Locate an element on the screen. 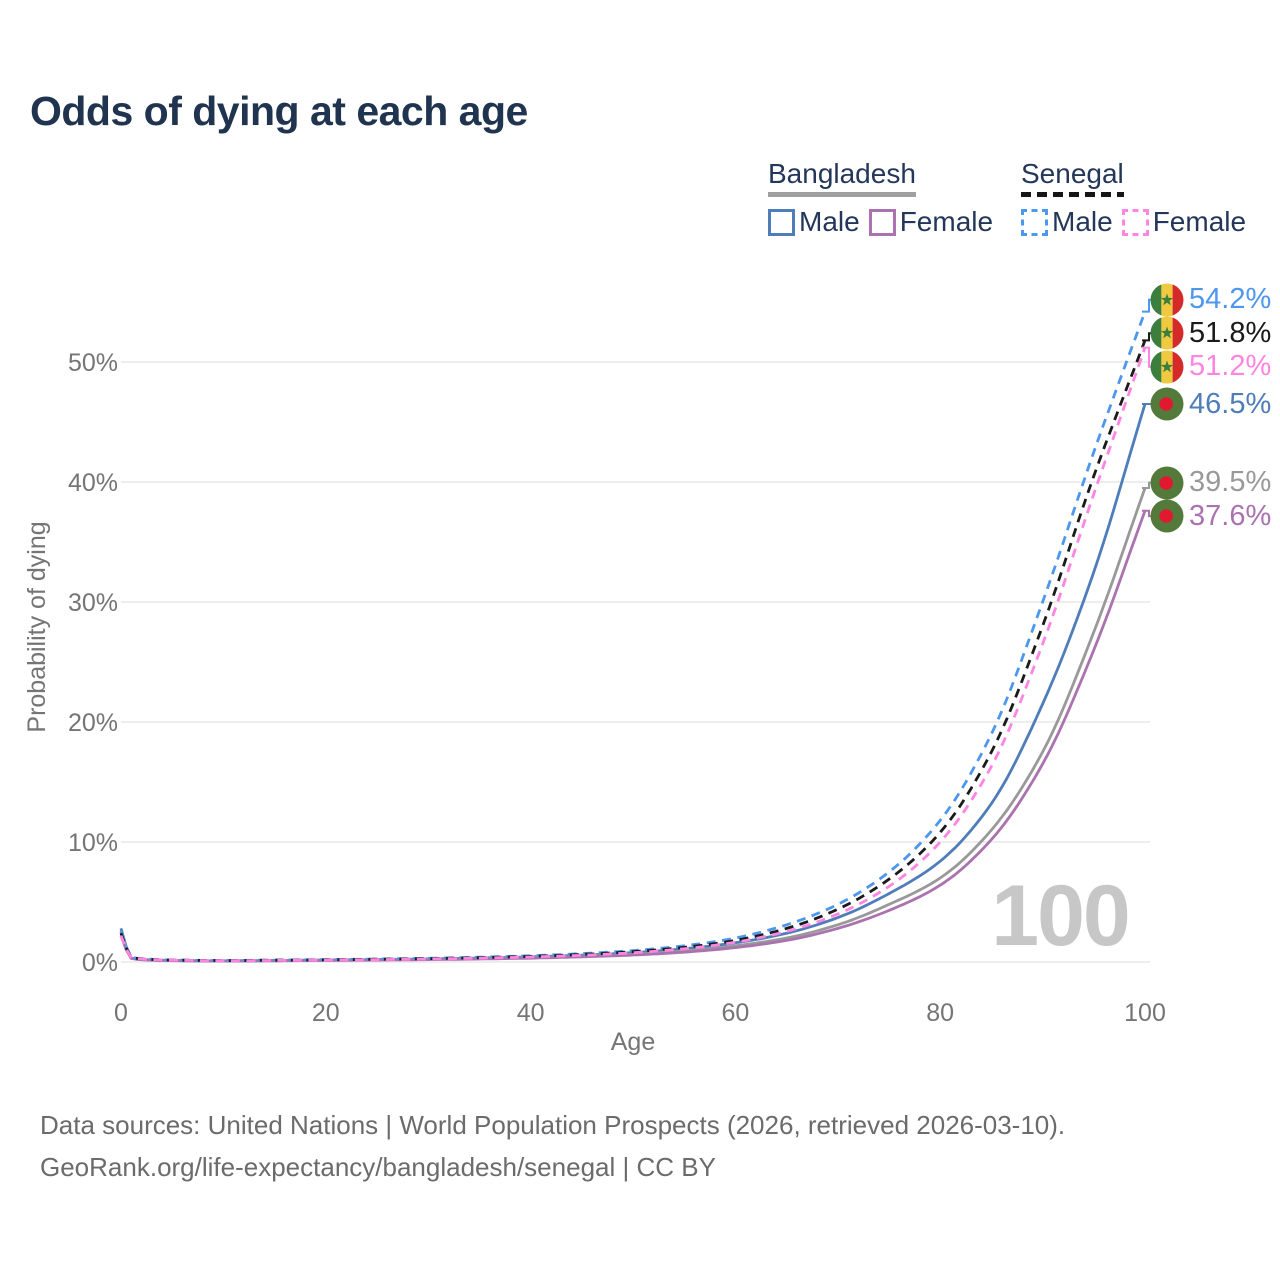  legend-item-bangladesh-male: Male is located at coordinates (814, 222).